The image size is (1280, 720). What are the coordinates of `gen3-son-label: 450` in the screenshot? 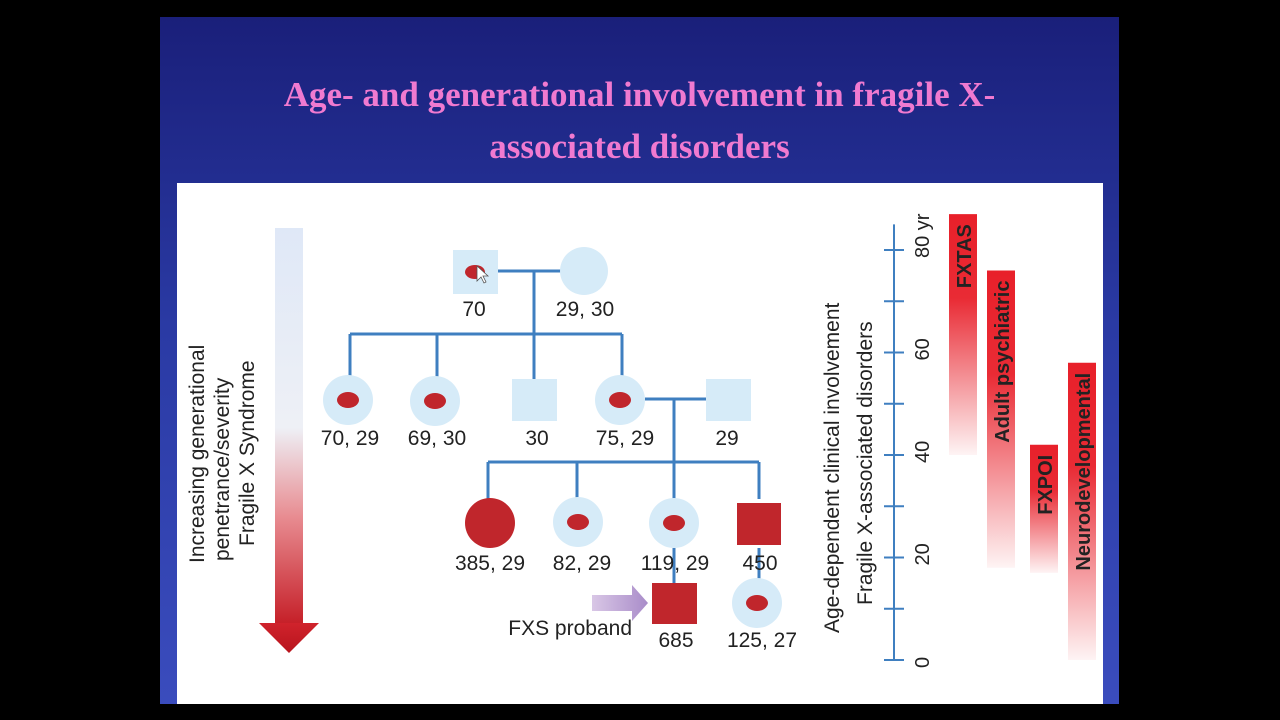 It's located at (759, 563).